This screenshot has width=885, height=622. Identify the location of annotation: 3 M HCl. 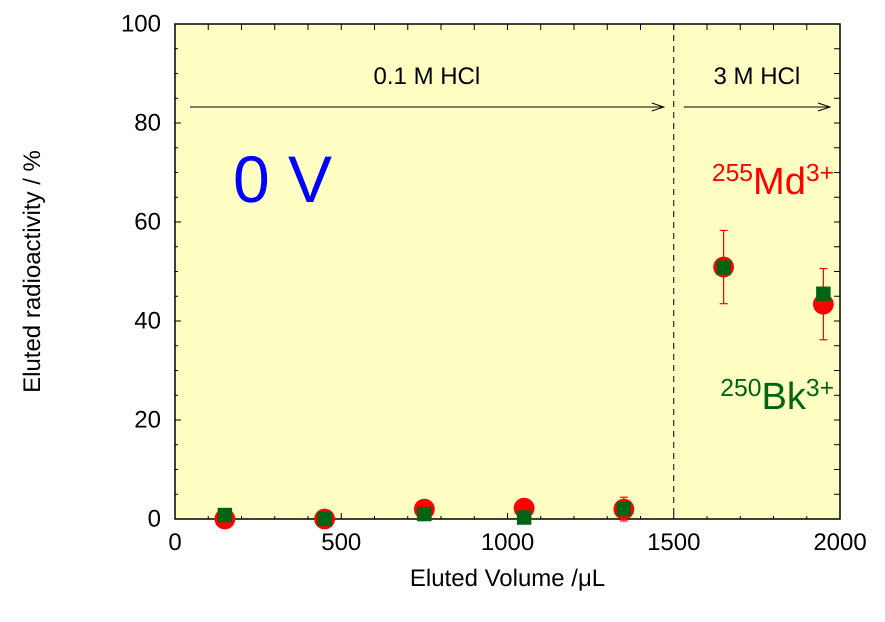
(757, 76).